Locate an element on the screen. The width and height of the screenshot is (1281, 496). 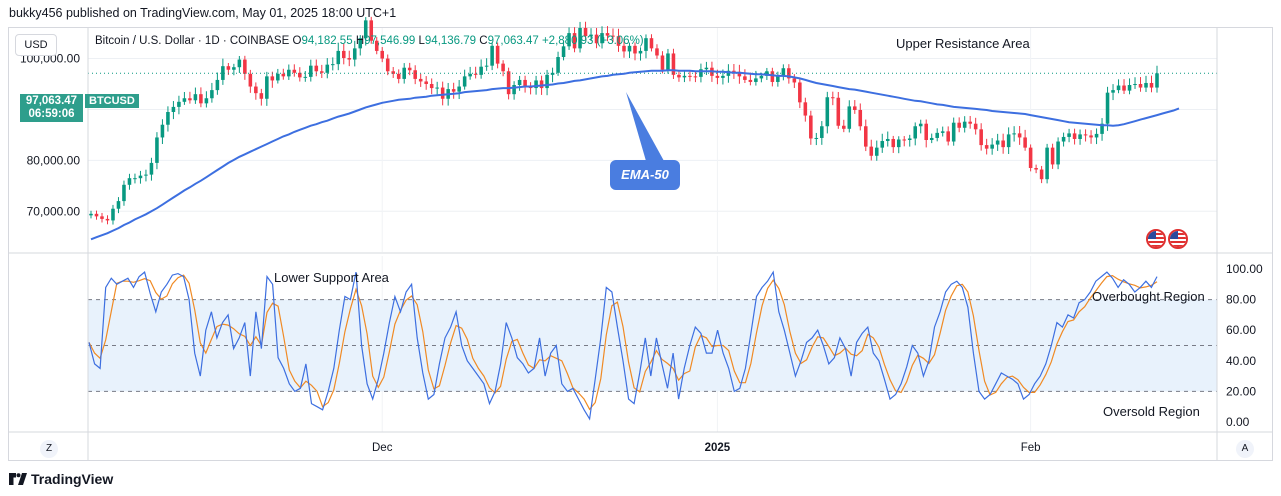
ema-callout: EMA-50 is located at coordinates (645, 175).